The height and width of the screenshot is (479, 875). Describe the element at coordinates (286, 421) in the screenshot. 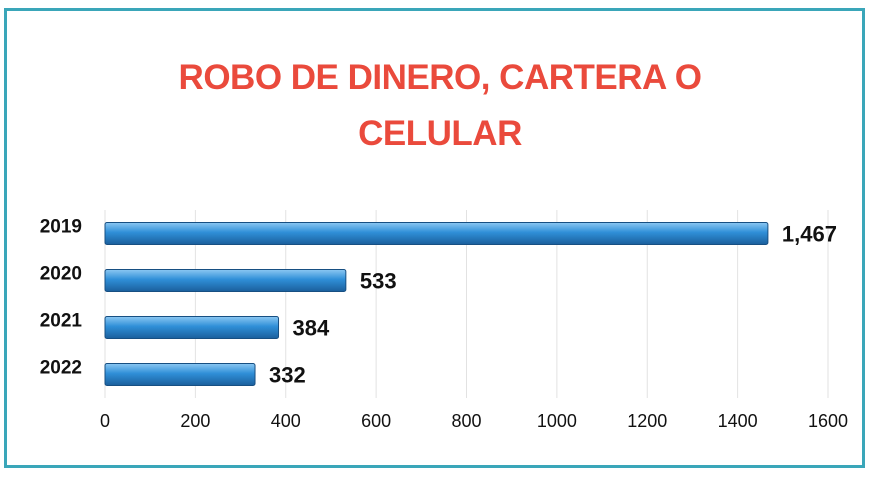

I see `x-tick-label: 400` at that location.